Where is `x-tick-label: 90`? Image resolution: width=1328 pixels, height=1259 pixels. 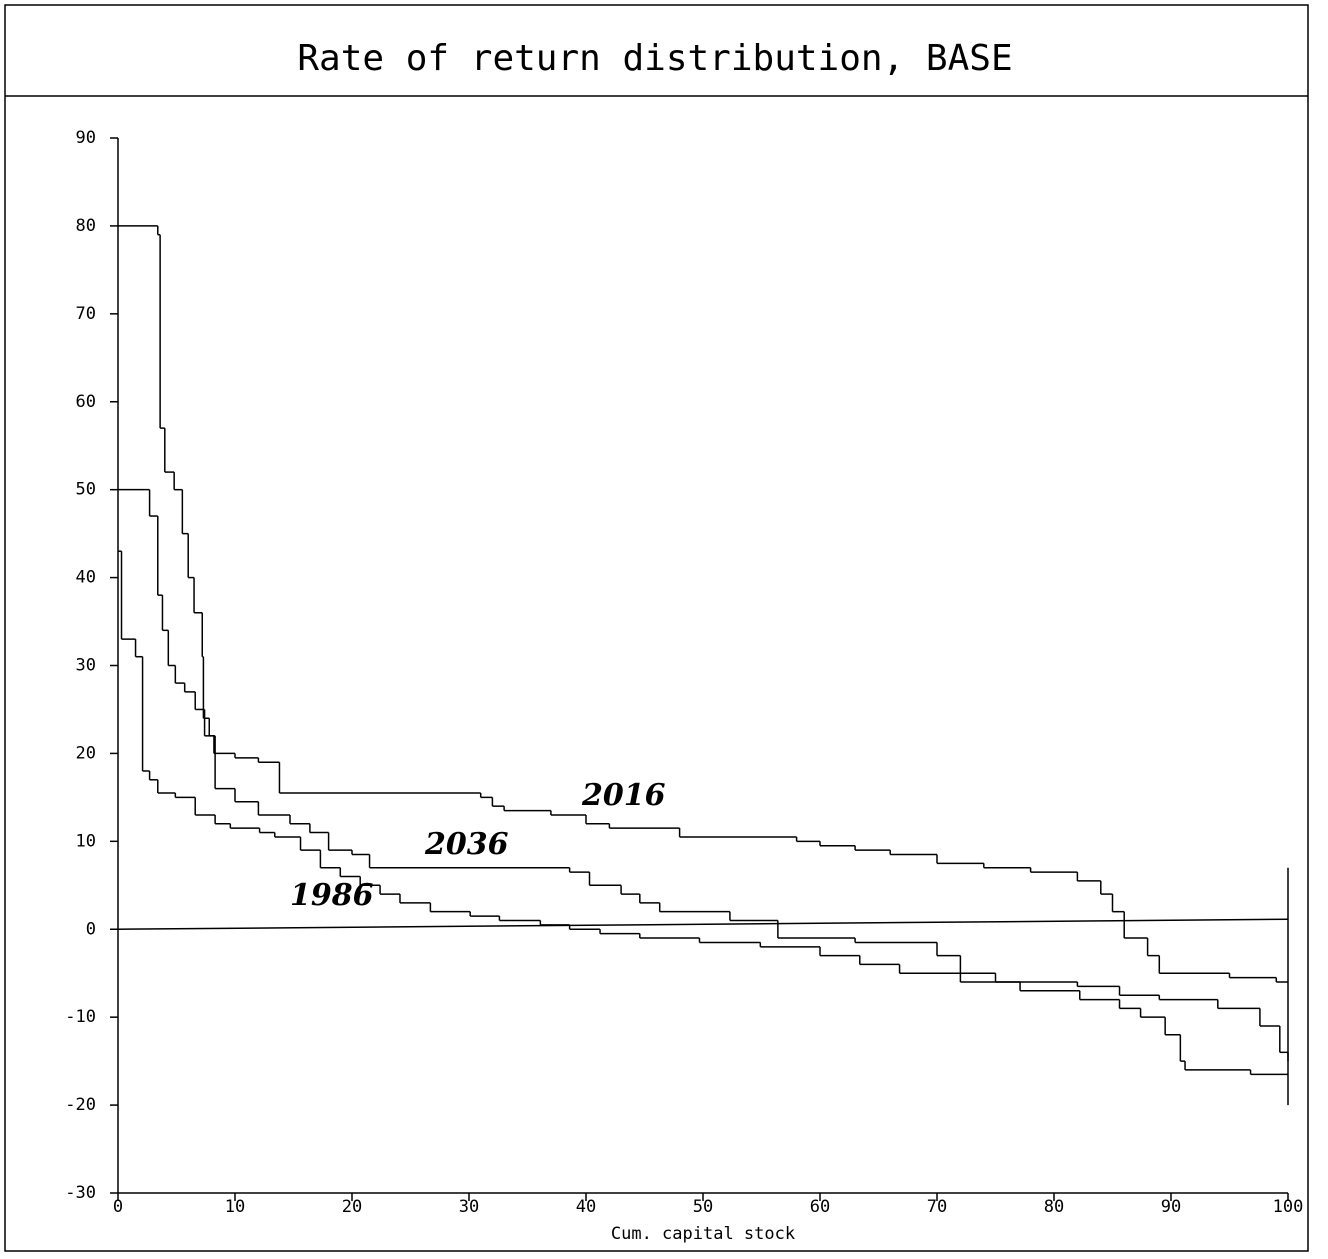 x-tick-label: 90 is located at coordinates (1171, 1207).